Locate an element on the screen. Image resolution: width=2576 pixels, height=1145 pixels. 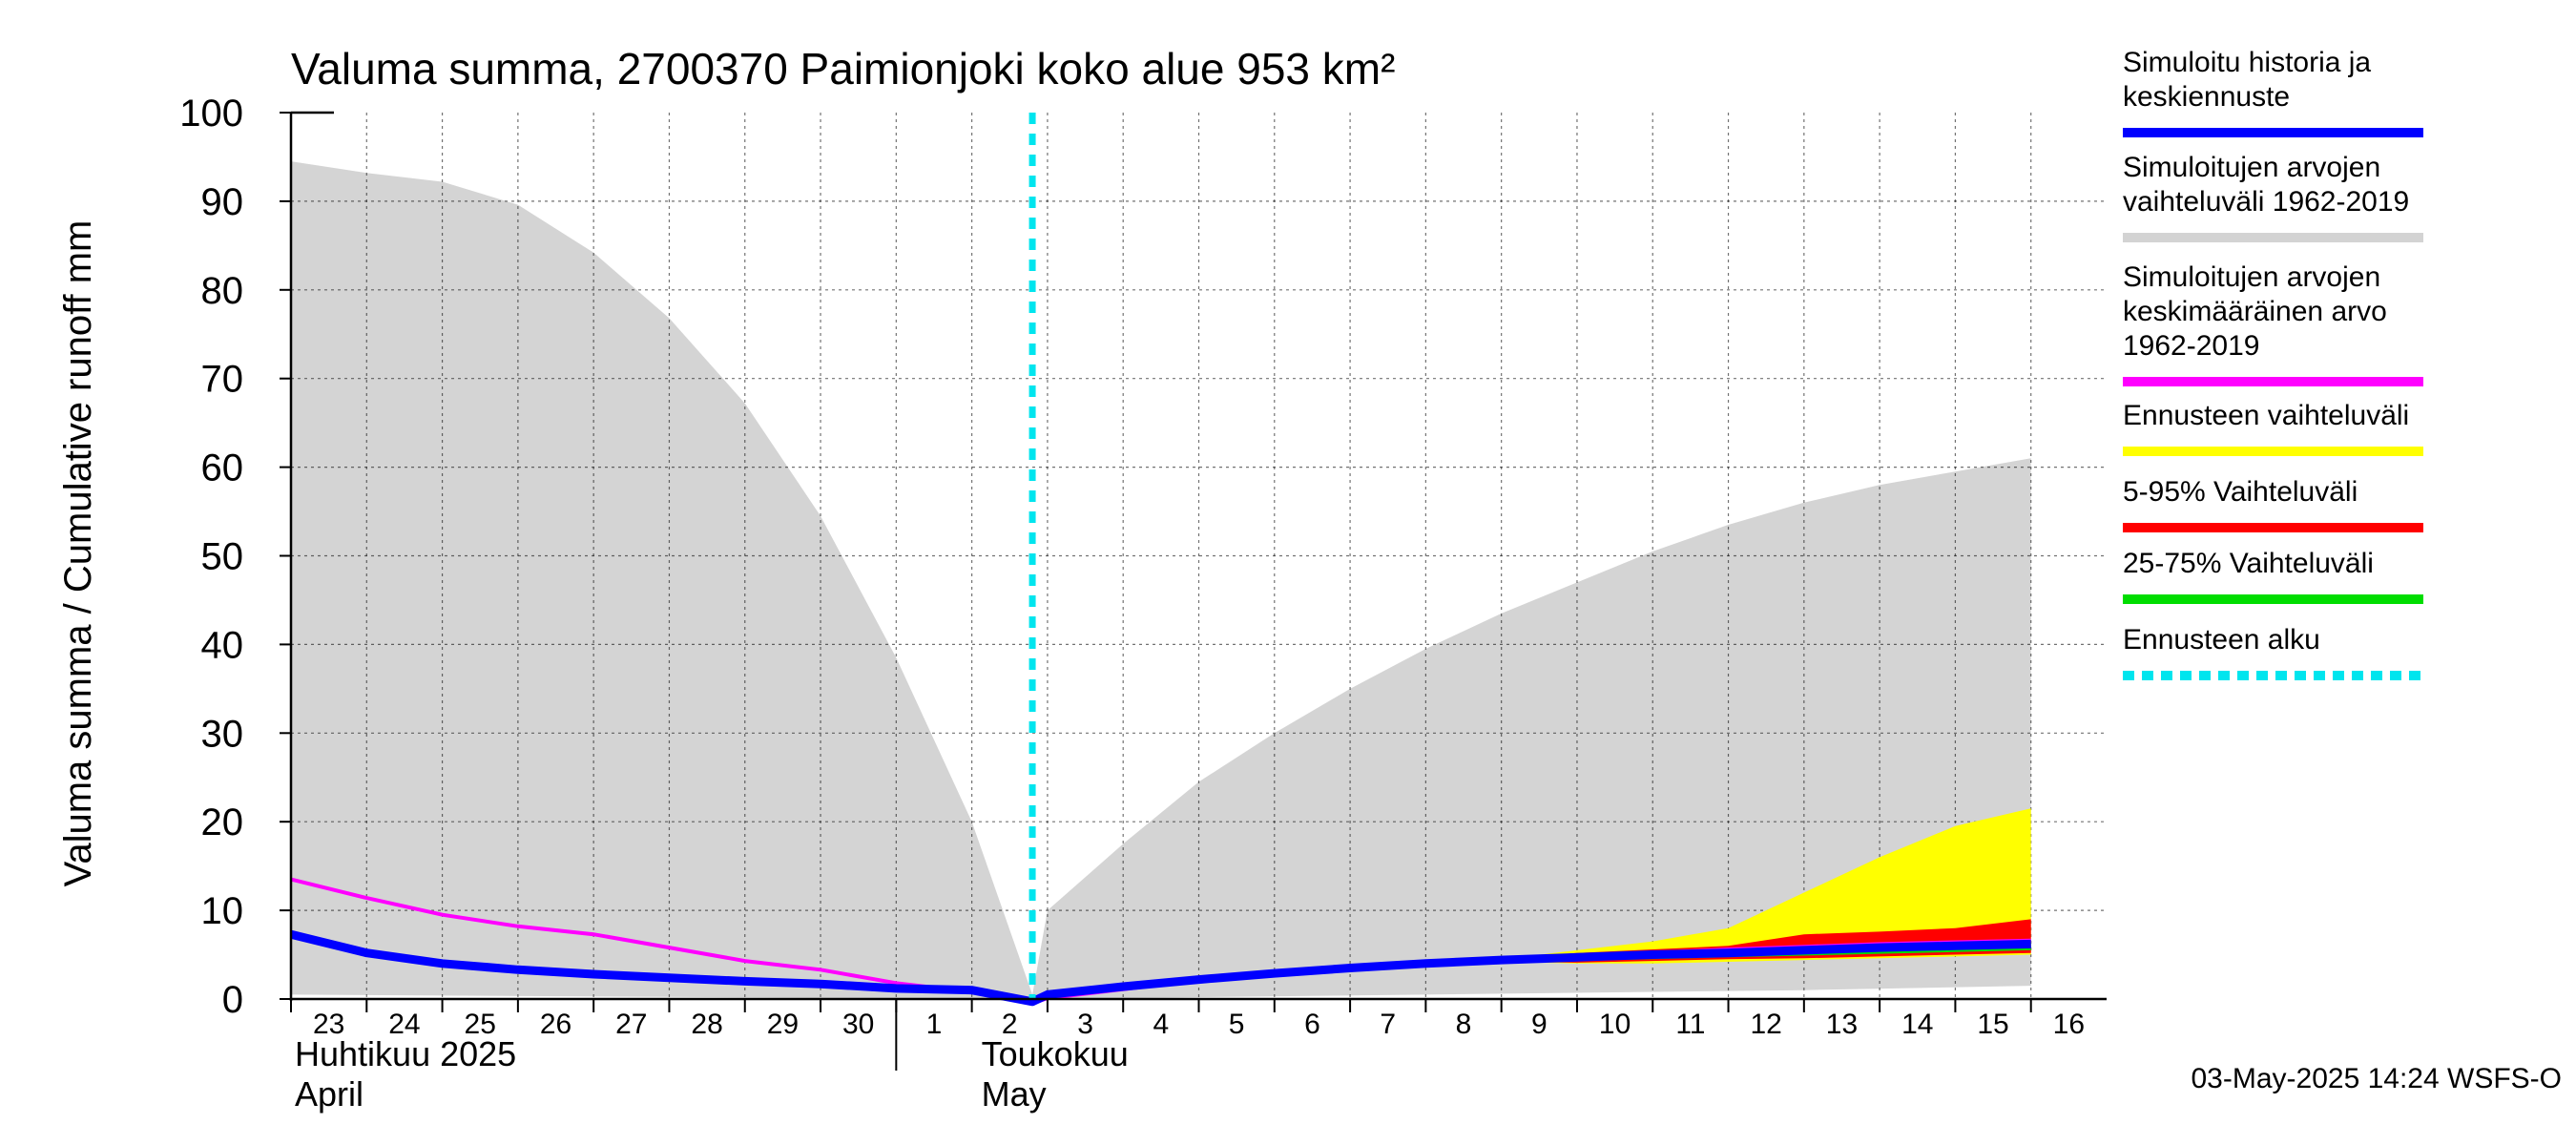
x-tick-label: 15 is located at coordinates (1992, 1025).